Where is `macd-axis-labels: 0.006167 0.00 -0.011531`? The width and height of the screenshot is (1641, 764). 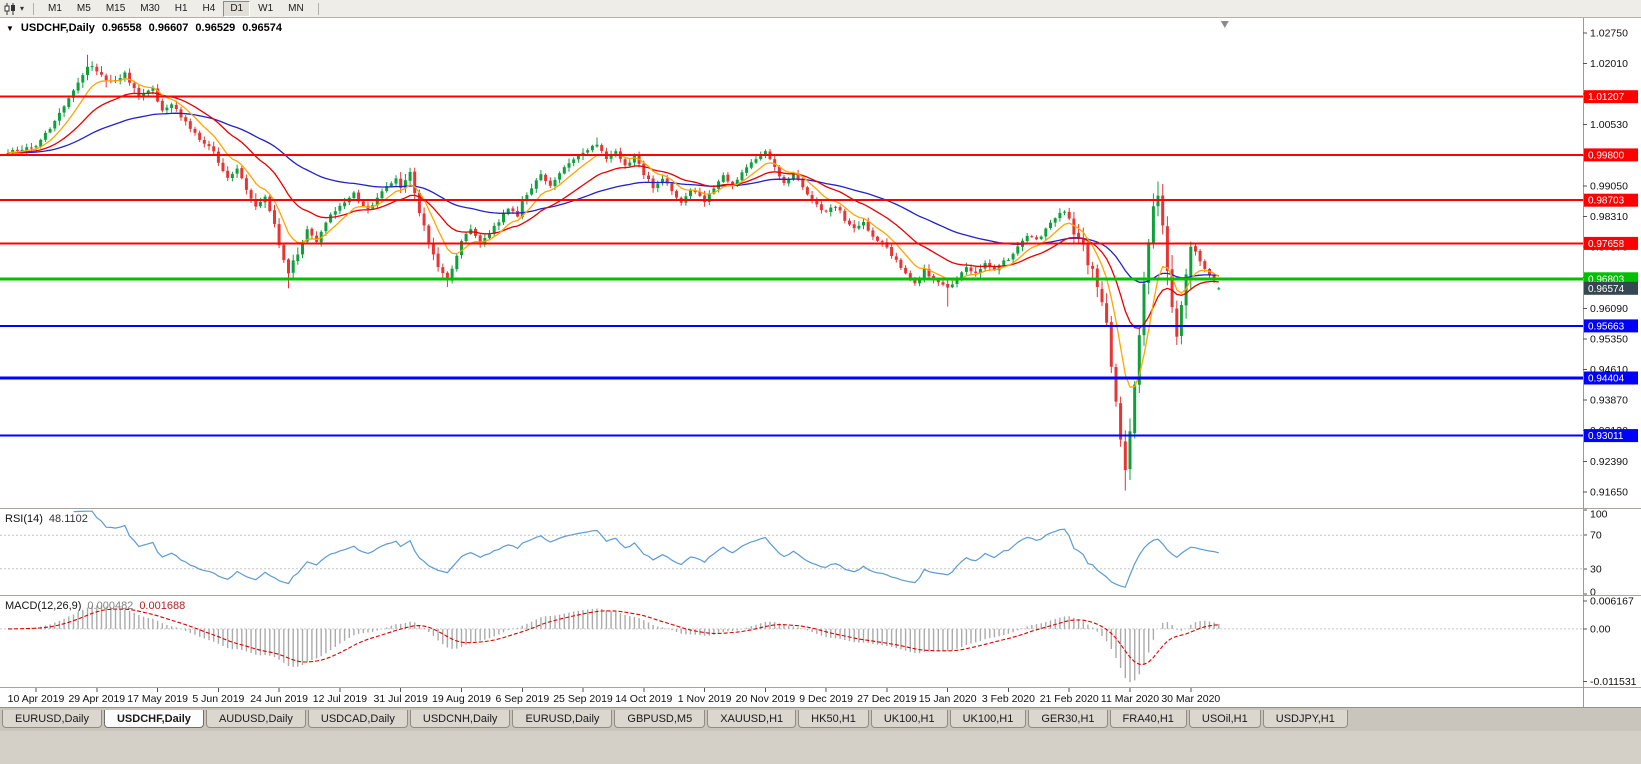 macd-axis-labels: 0.006167 0.00 -0.011531 is located at coordinates (1610, 641).